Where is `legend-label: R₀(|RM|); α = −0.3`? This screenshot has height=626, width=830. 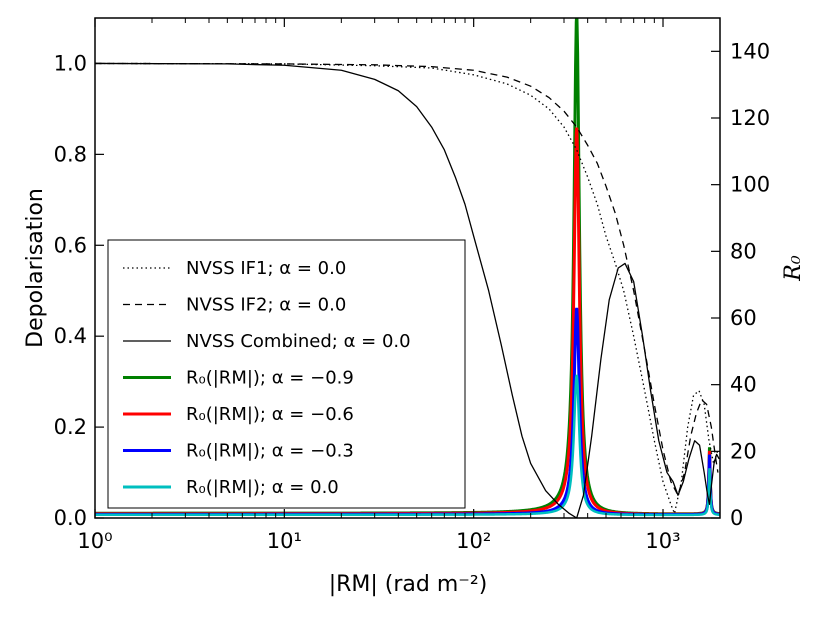
legend-label: R₀(|RM|); α = −0.3 is located at coordinates (270, 451).